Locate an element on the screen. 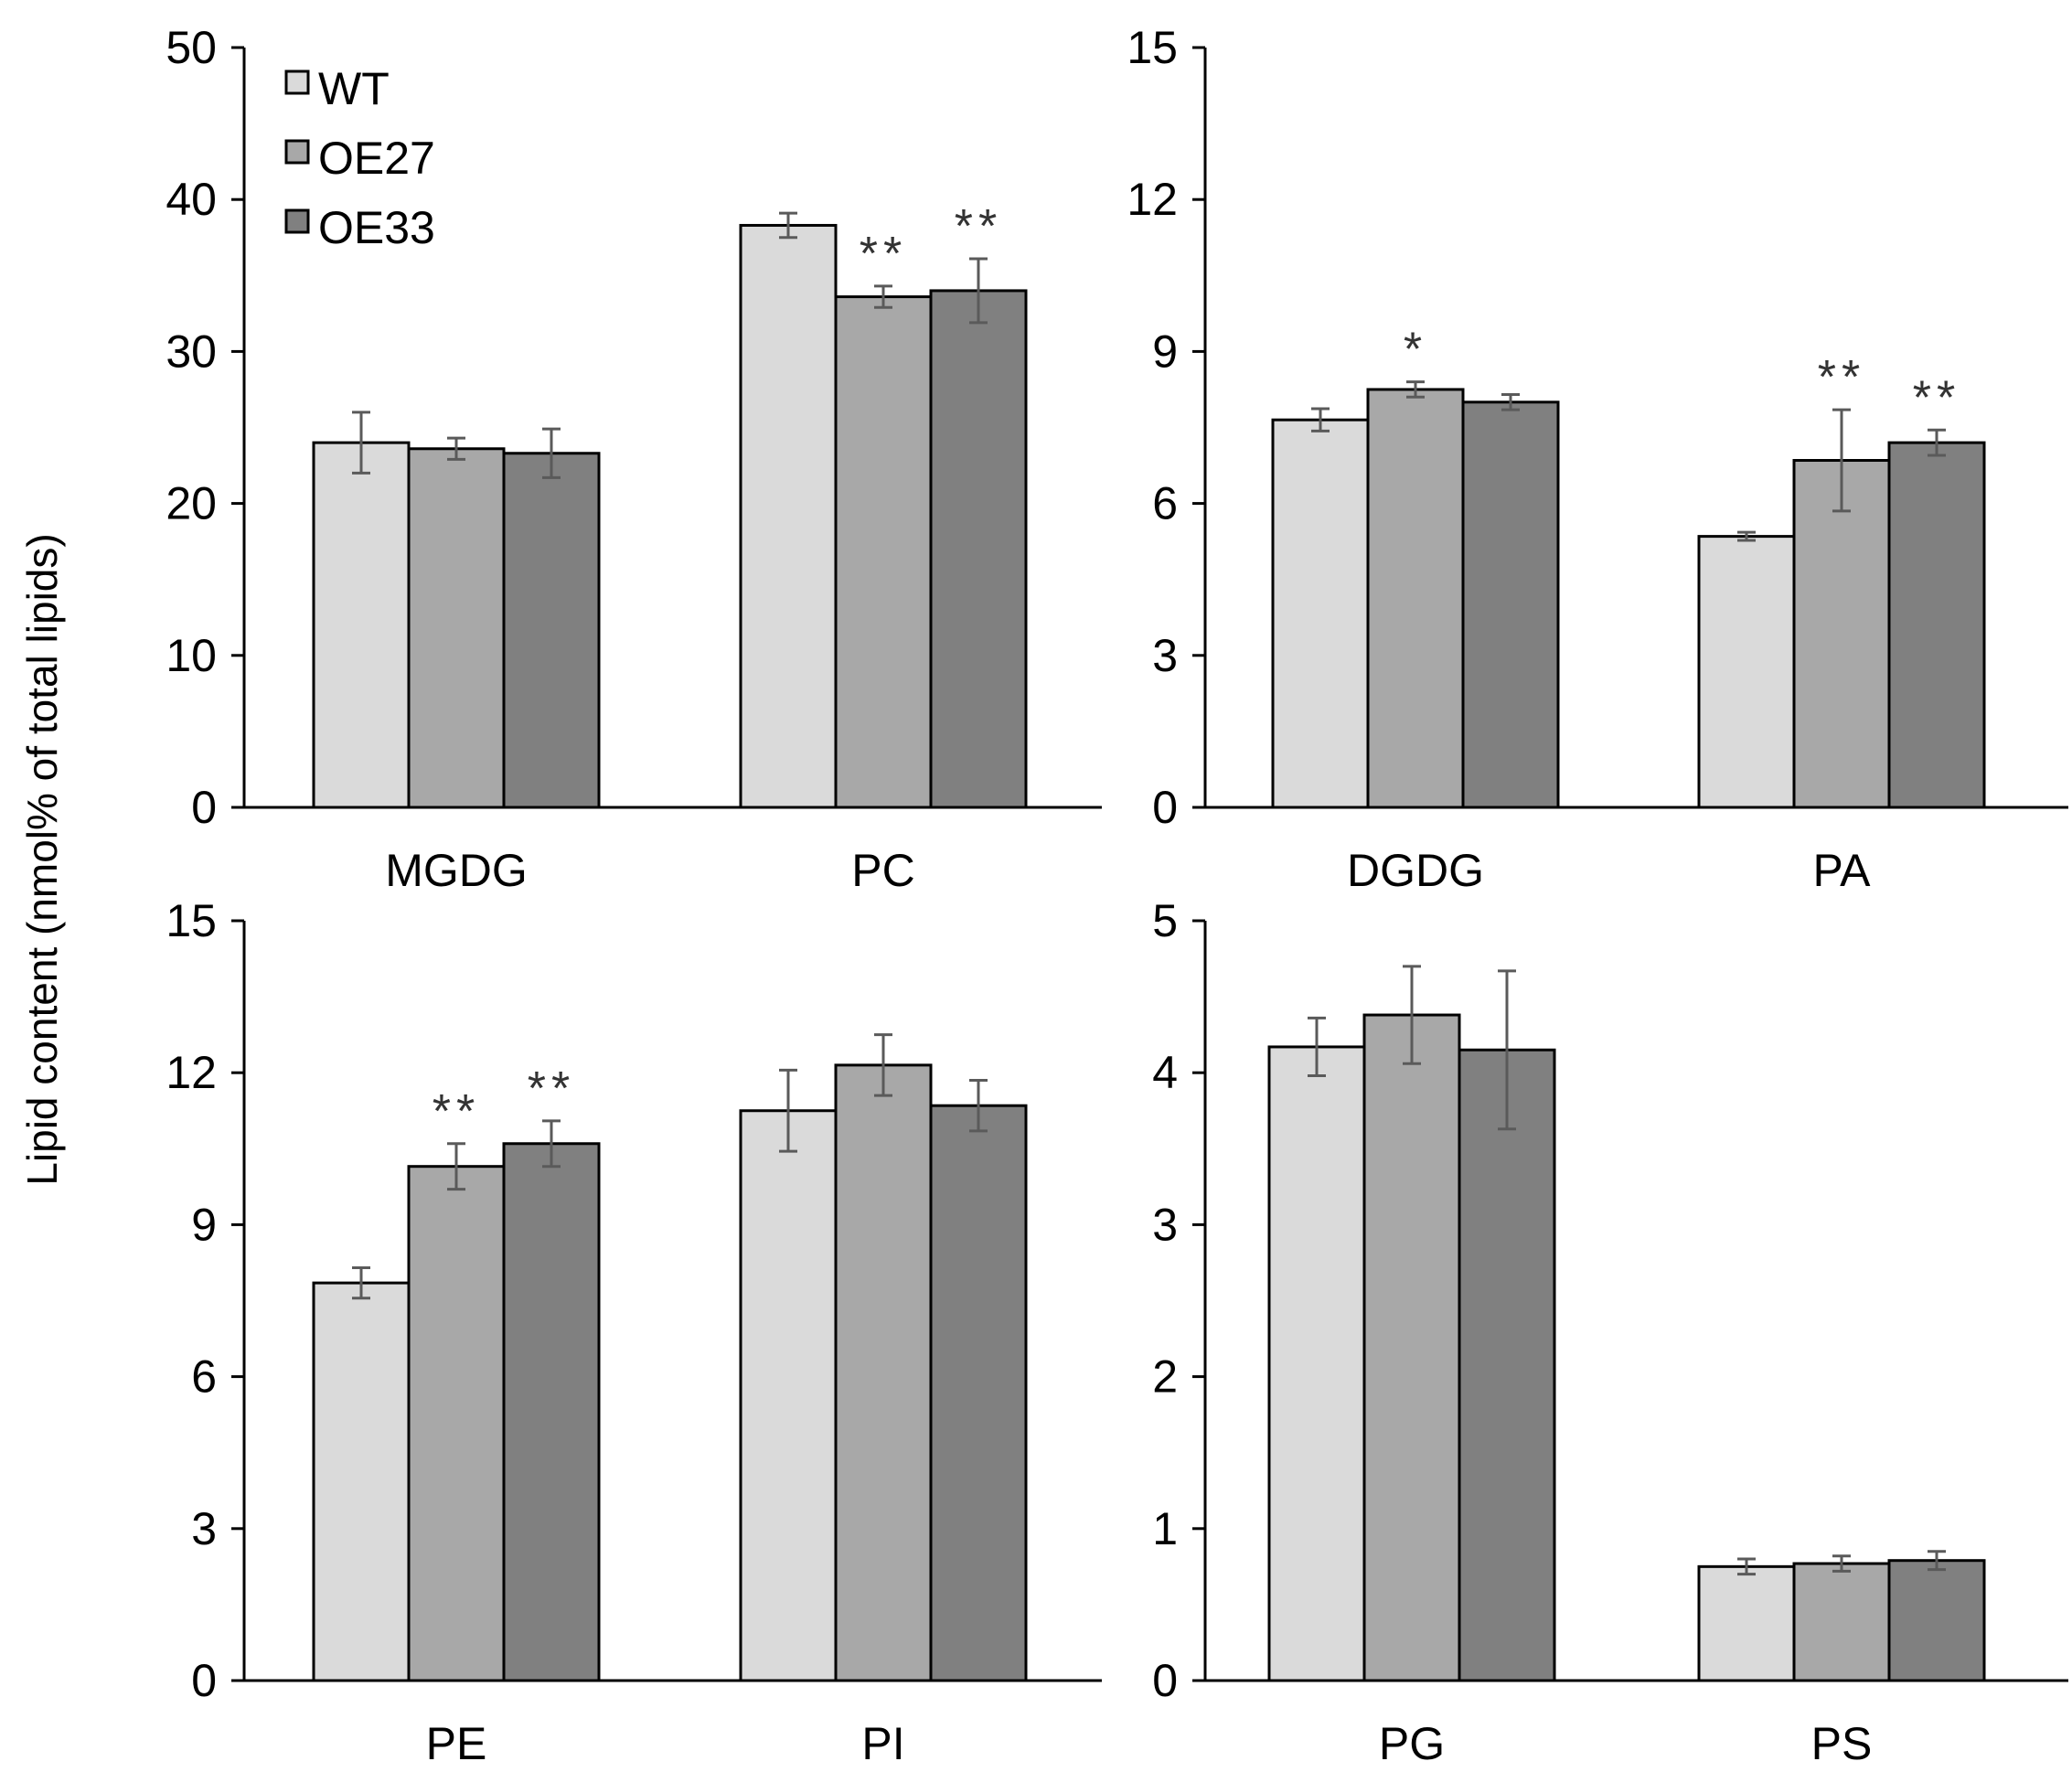  bar-wt-pe is located at coordinates (361, 1482).